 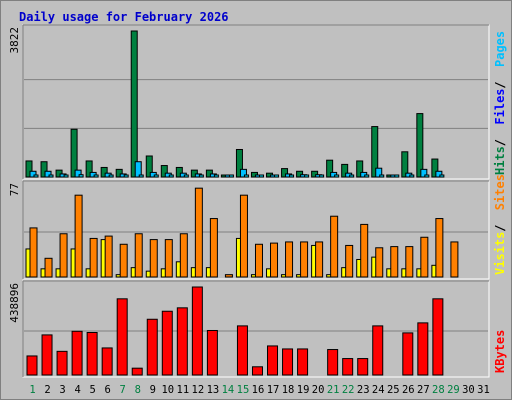 I want to click on day-label-5: 5, so click(x=92, y=390).